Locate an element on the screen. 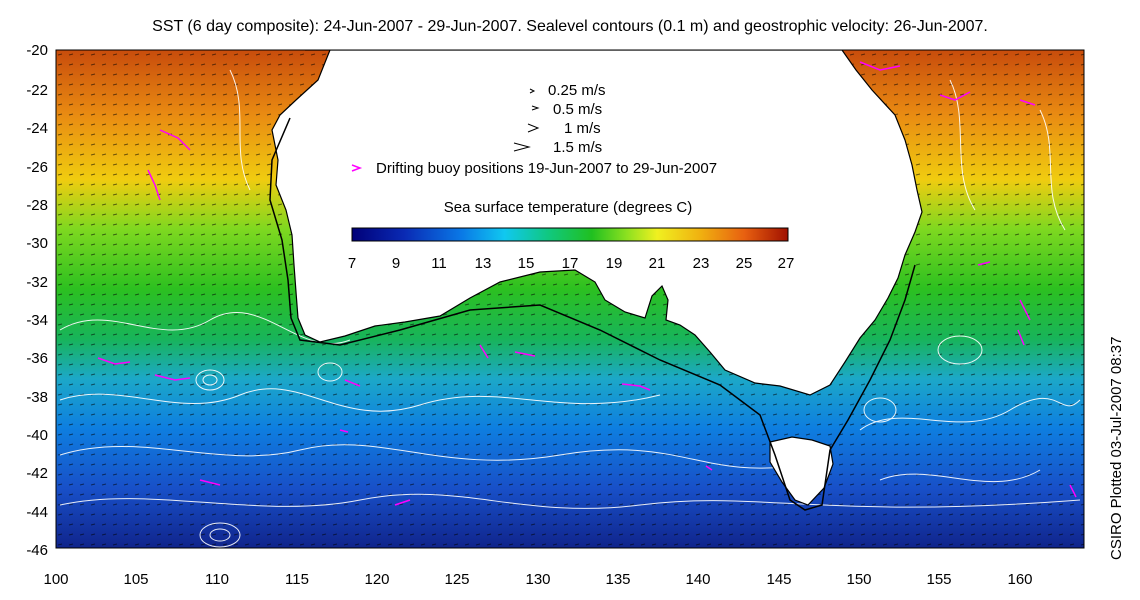 Image resolution: width=1140 pixels, height=600 pixels. x-tick-label: 145 is located at coordinates (778, 579).